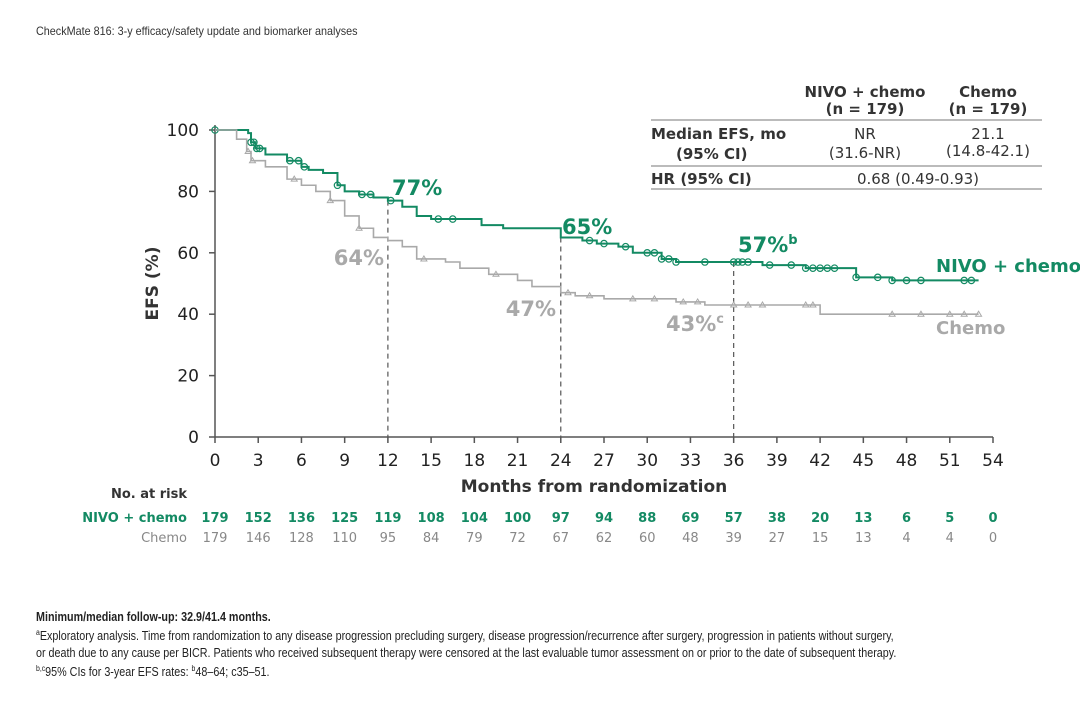 The height and width of the screenshot is (706, 1080). Describe the element at coordinates (950, 461) in the screenshot. I see `x-tick-label: 51` at that location.